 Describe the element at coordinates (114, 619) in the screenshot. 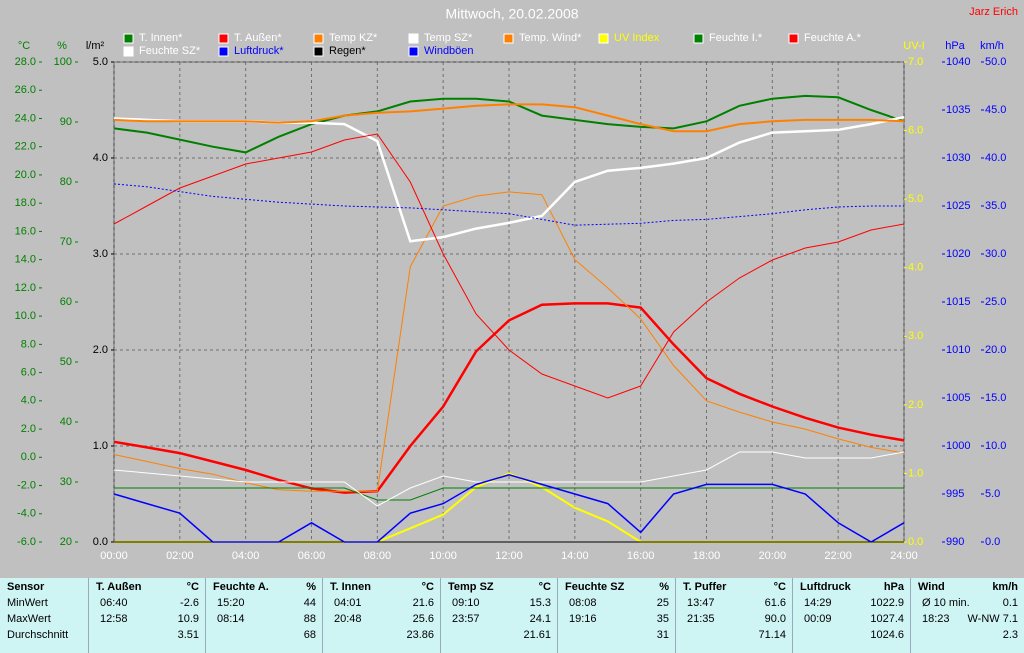

I see `max-time: 12:58` at that location.